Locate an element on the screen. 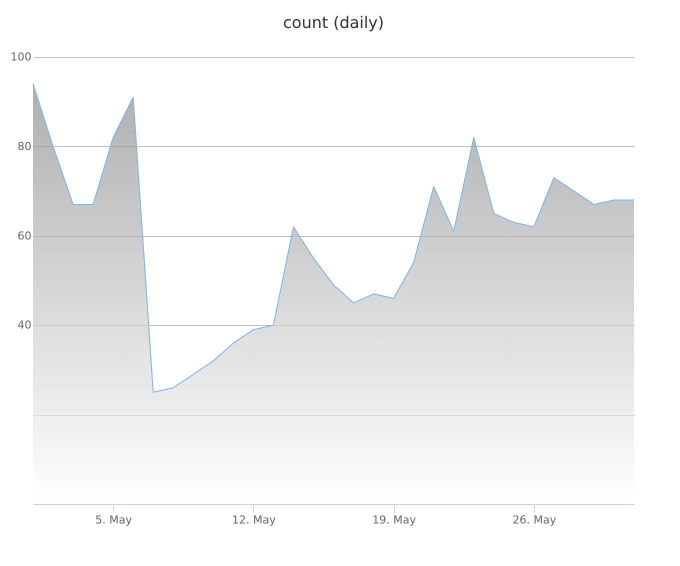 The height and width of the screenshot is (566, 680). x-tick-label: 5. May is located at coordinates (113, 520).